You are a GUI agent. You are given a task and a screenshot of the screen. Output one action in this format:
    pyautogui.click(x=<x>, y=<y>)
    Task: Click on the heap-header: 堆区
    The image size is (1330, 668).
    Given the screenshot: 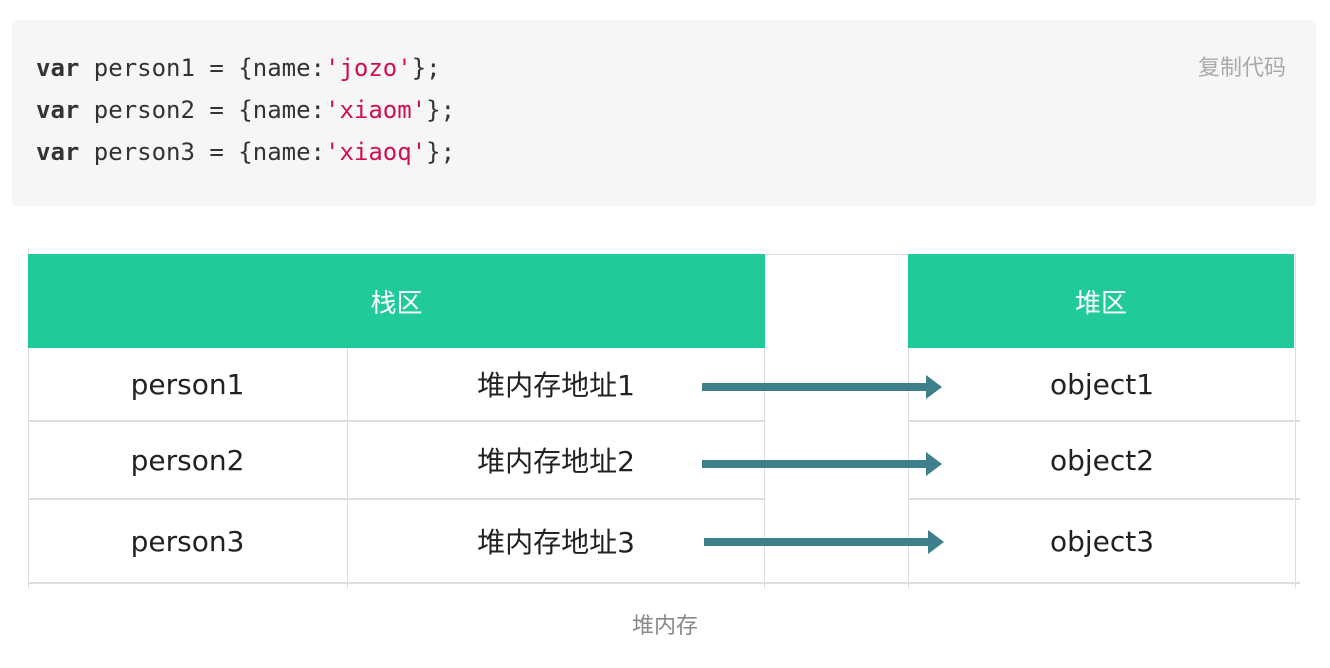 What is the action you would take?
    pyautogui.click(x=1101, y=301)
    